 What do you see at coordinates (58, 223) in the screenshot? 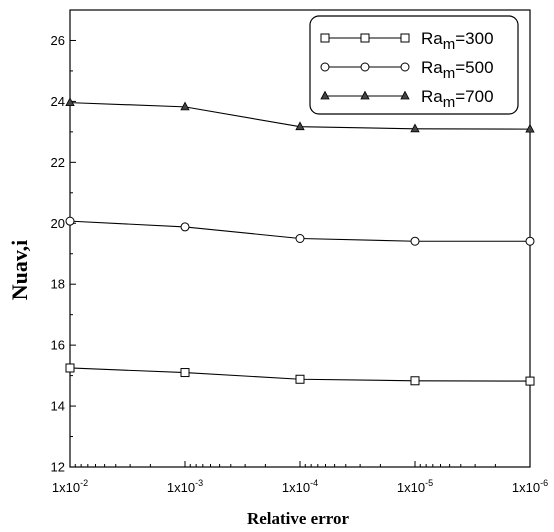
I see `y-tick-label: 20` at bounding box center [58, 223].